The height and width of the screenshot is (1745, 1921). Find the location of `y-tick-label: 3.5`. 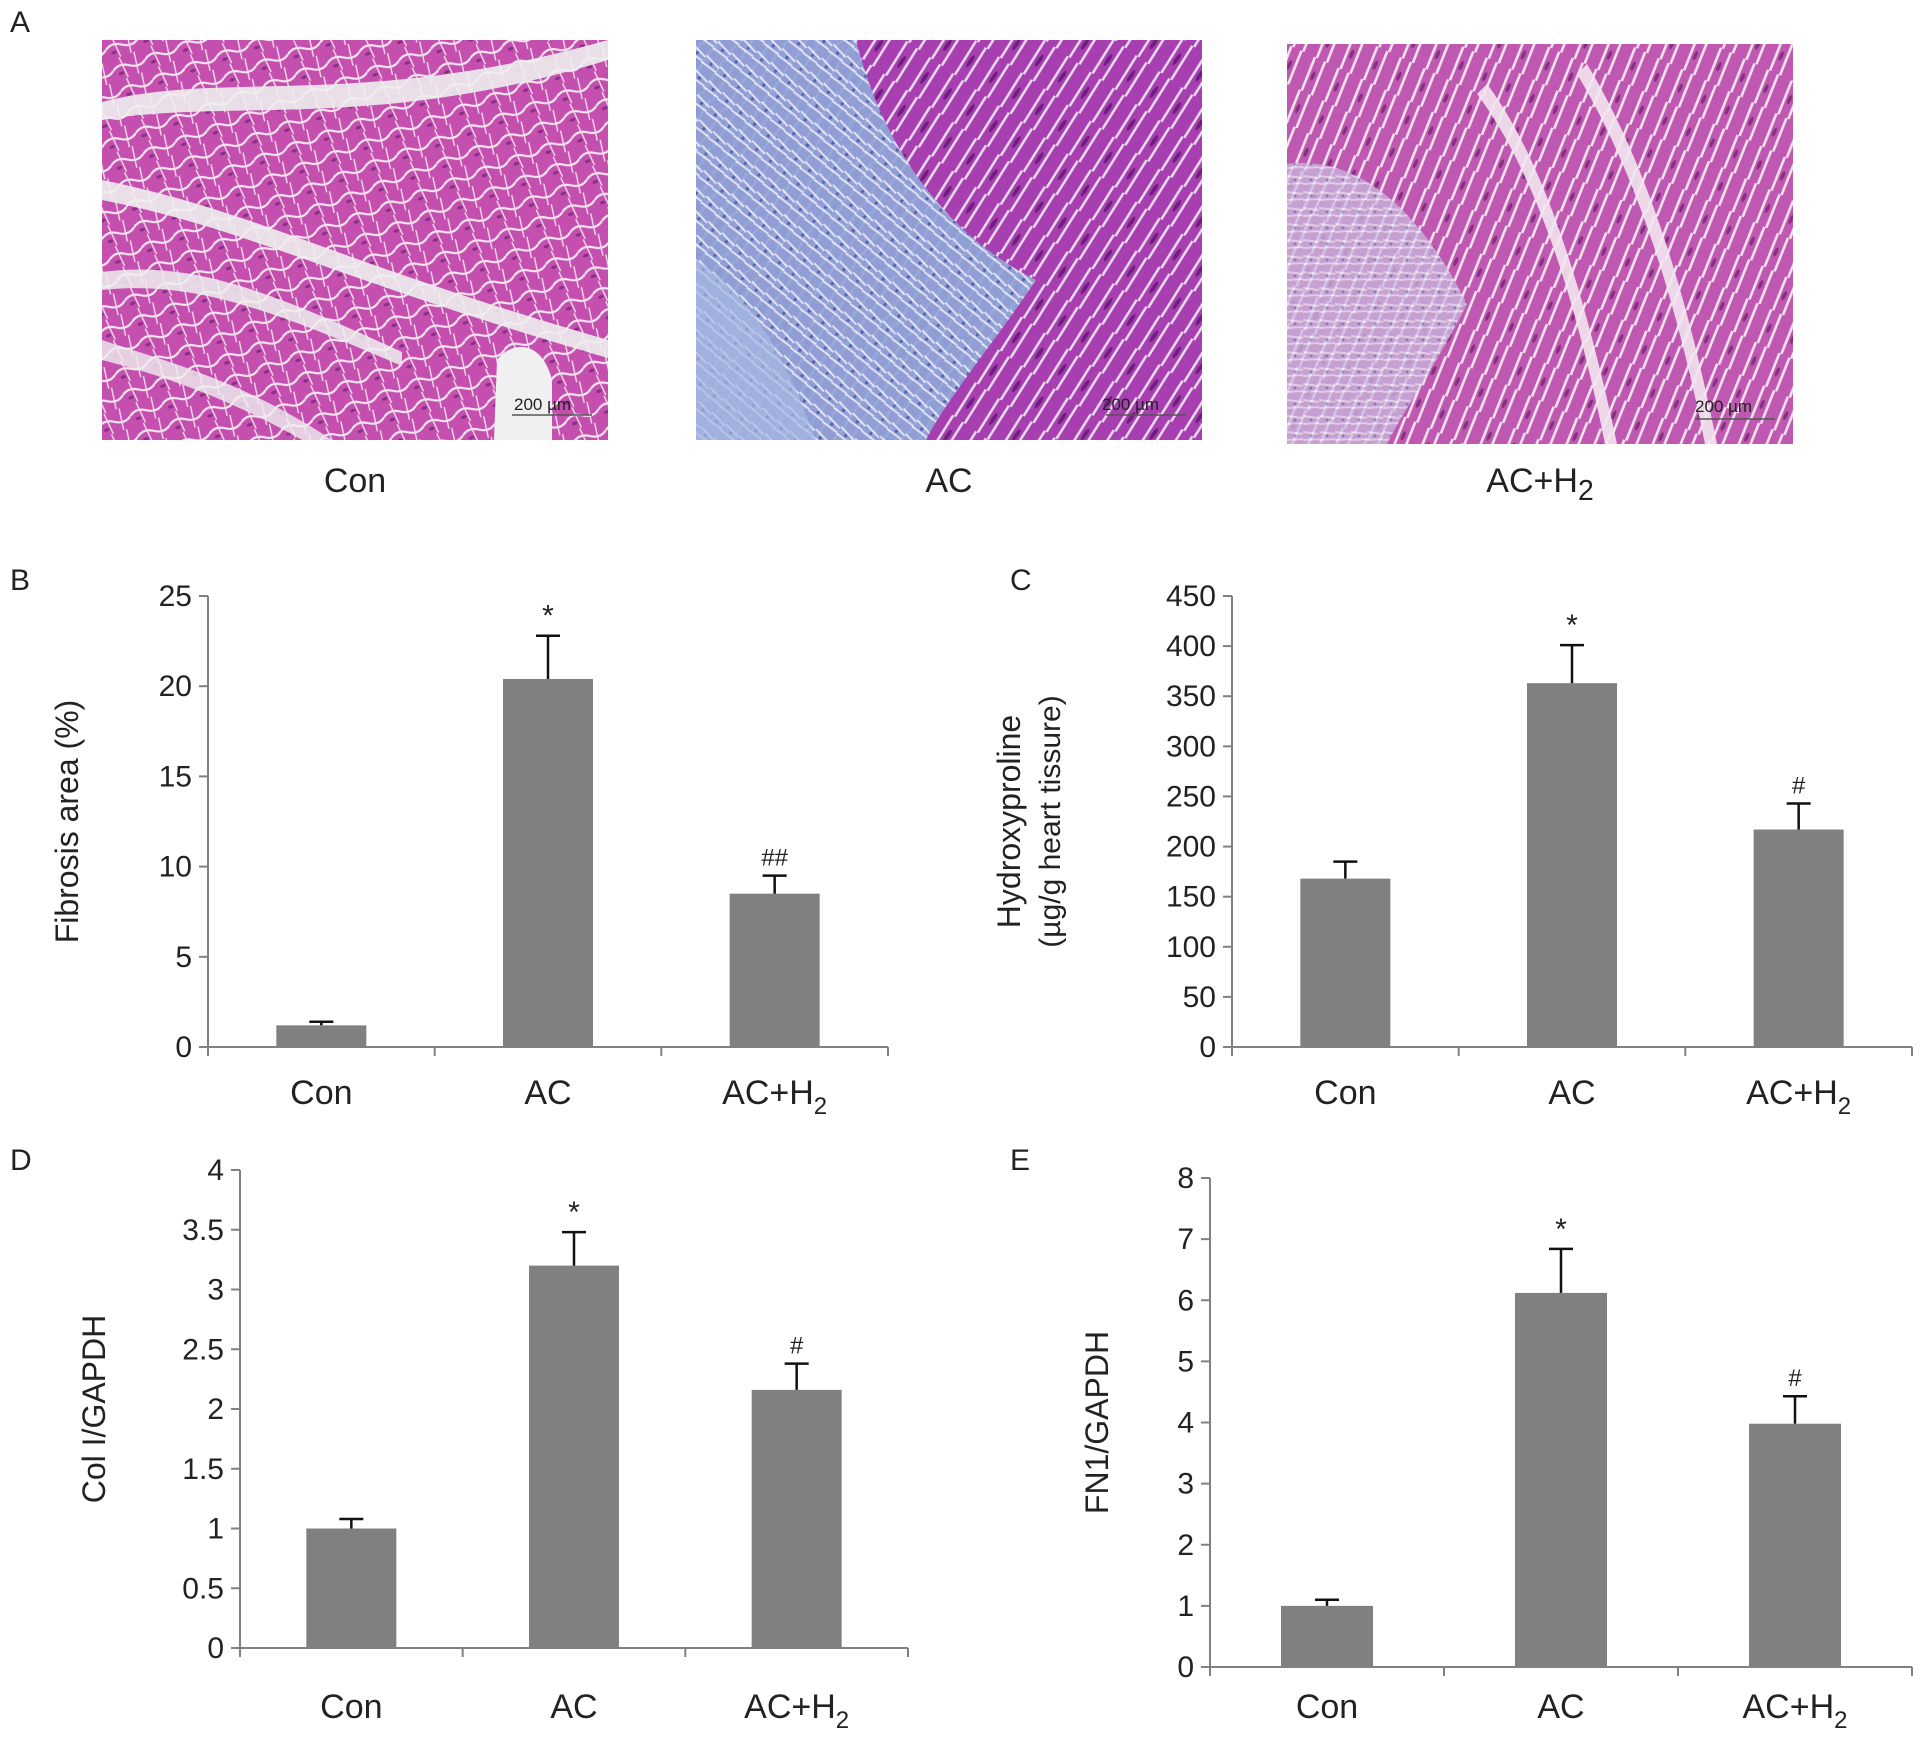

y-tick-label: 3.5 is located at coordinates (203, 1230).